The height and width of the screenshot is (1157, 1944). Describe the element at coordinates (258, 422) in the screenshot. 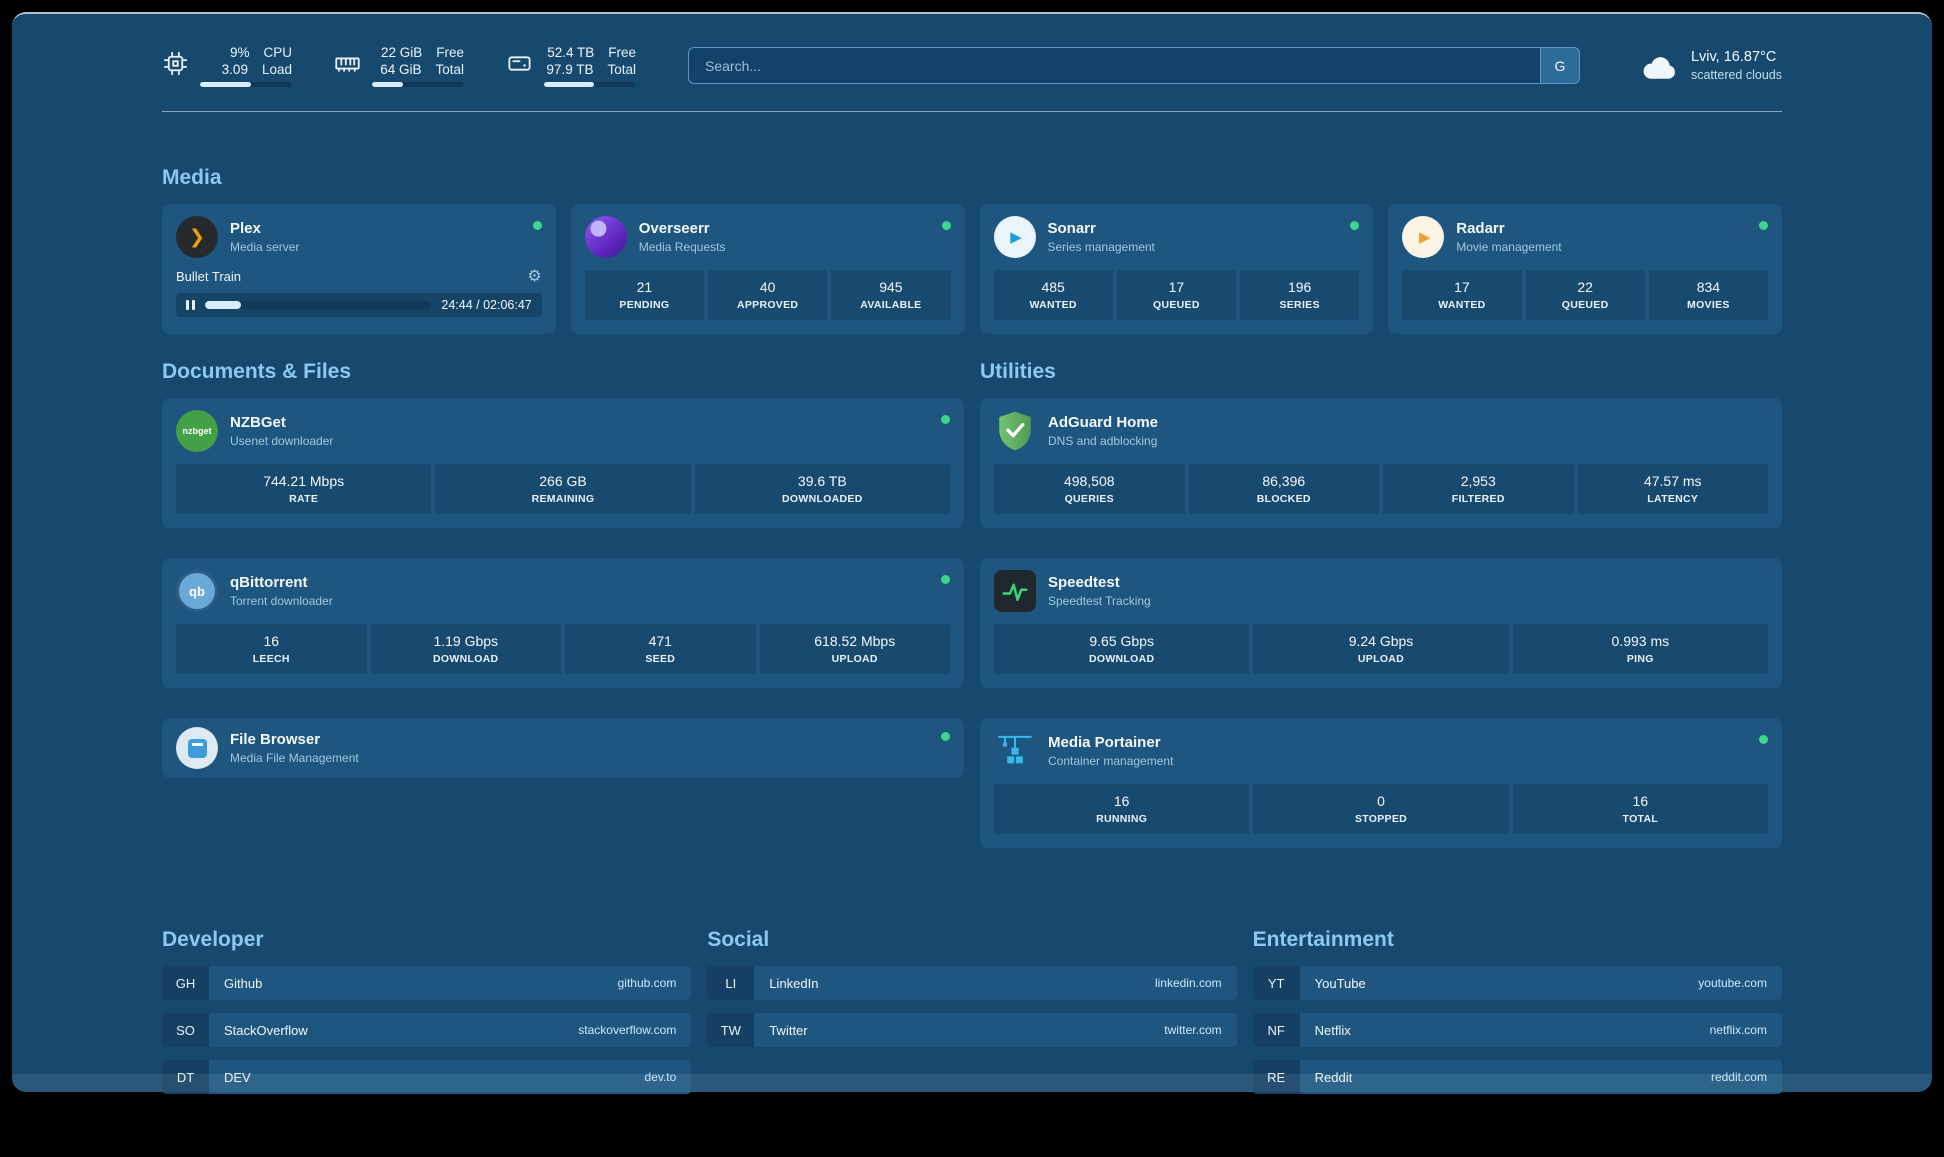

I see `service-name: NZBGet` at that location.